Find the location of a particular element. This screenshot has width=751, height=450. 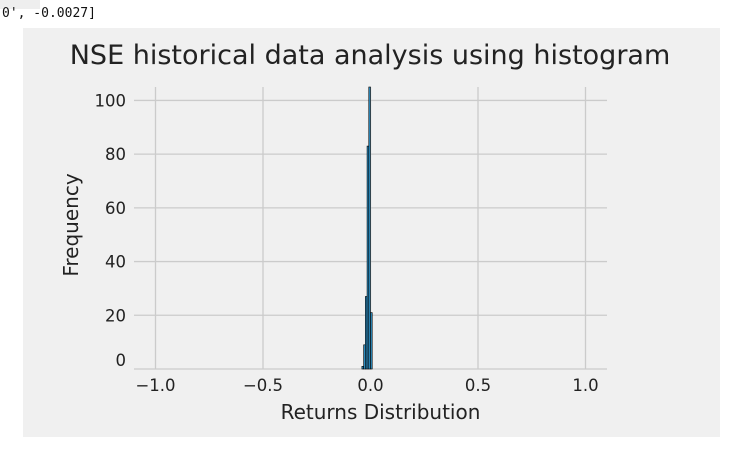

y-tick-label: 40 is located at coordinates (115, 262).